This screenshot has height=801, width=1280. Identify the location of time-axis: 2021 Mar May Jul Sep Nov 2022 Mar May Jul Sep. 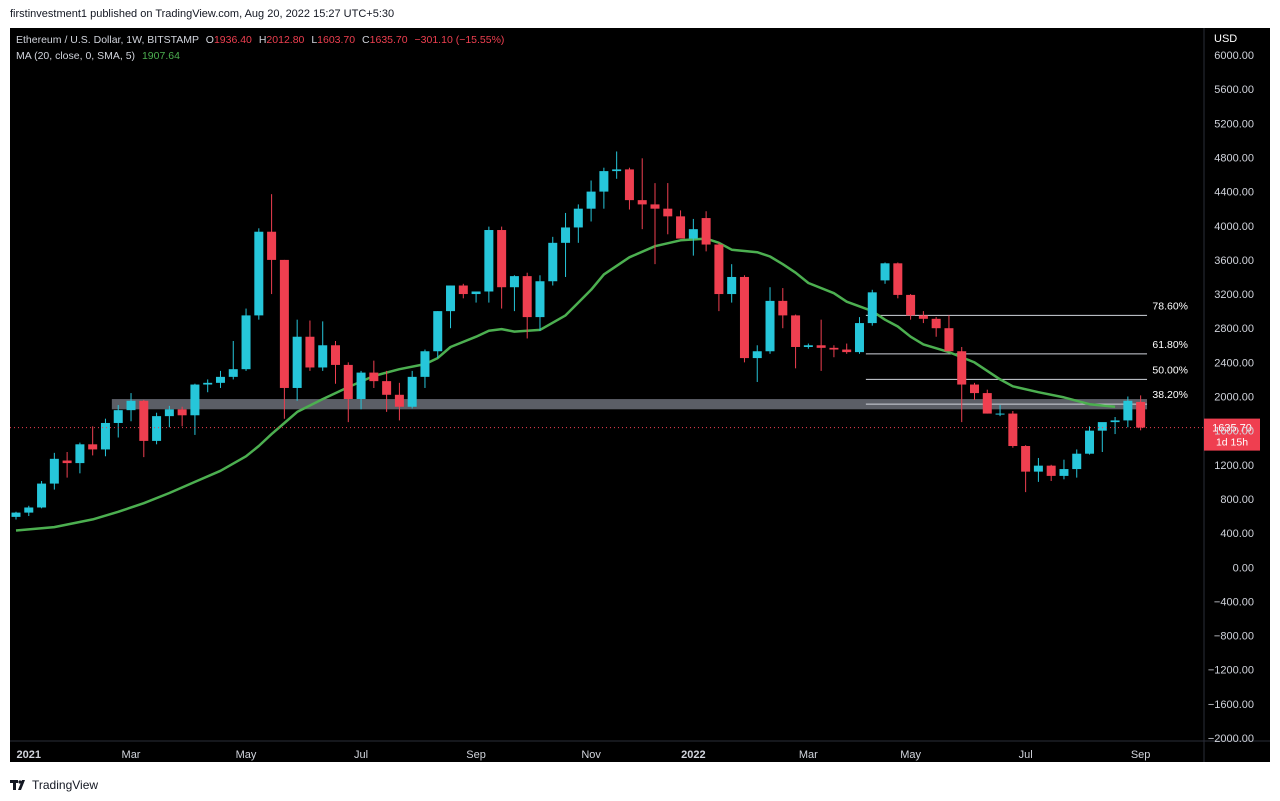
(584, 755).